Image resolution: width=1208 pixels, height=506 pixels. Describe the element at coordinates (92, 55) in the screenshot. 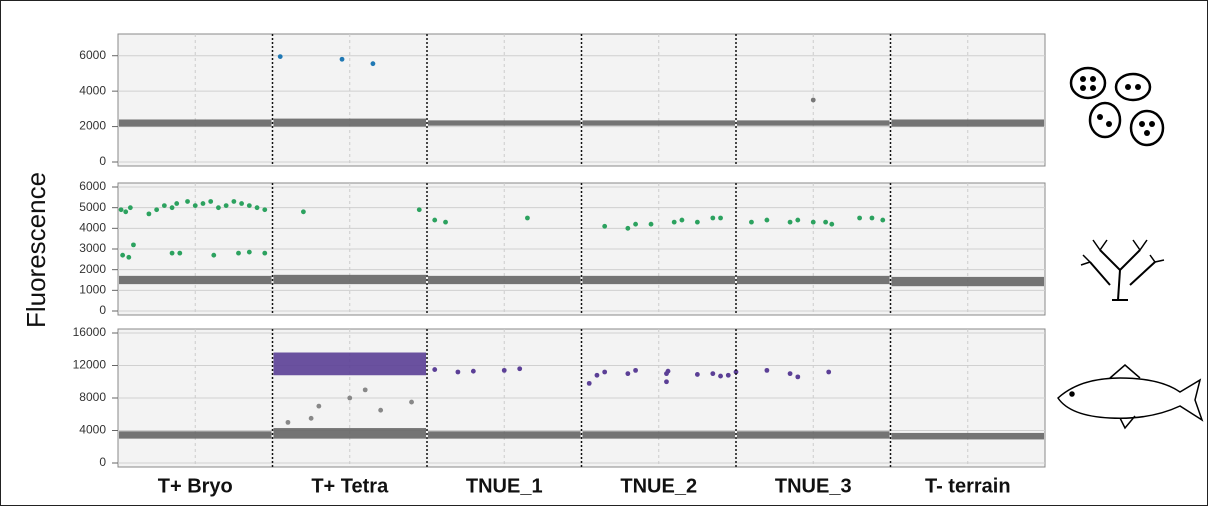

I see `y-tick-label: 6000` at that location.